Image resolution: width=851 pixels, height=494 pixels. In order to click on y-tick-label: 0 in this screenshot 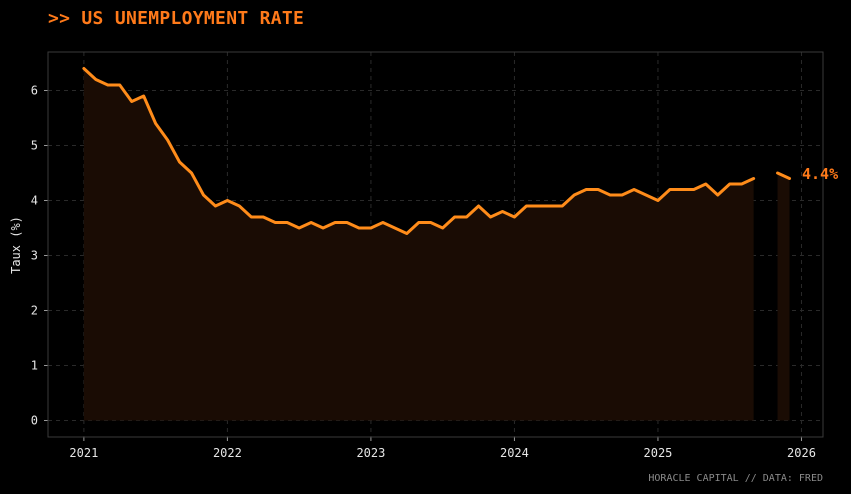, I will do `click(34, 421)`.